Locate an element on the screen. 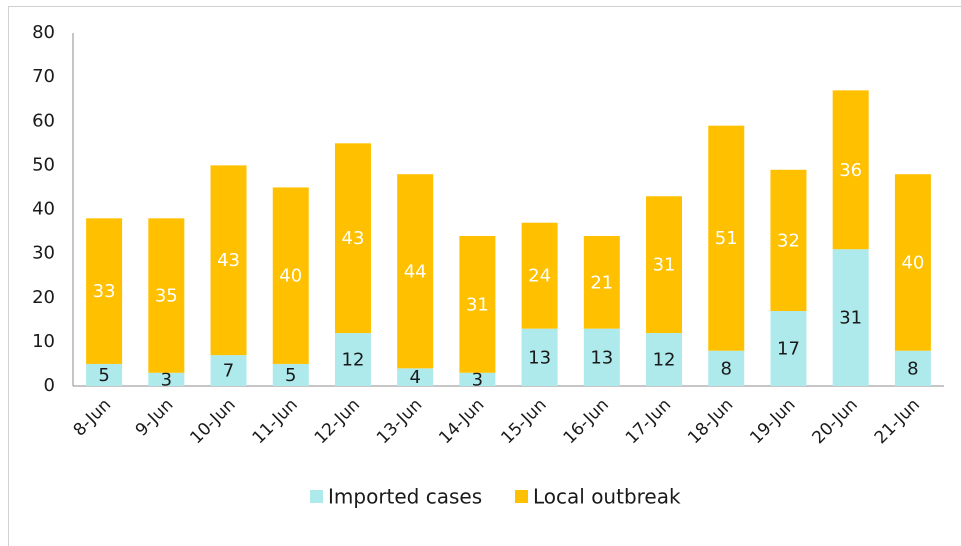 The image size is (961, 546). x-tick-label: 12-Jun is located at coordinates (337, 421).